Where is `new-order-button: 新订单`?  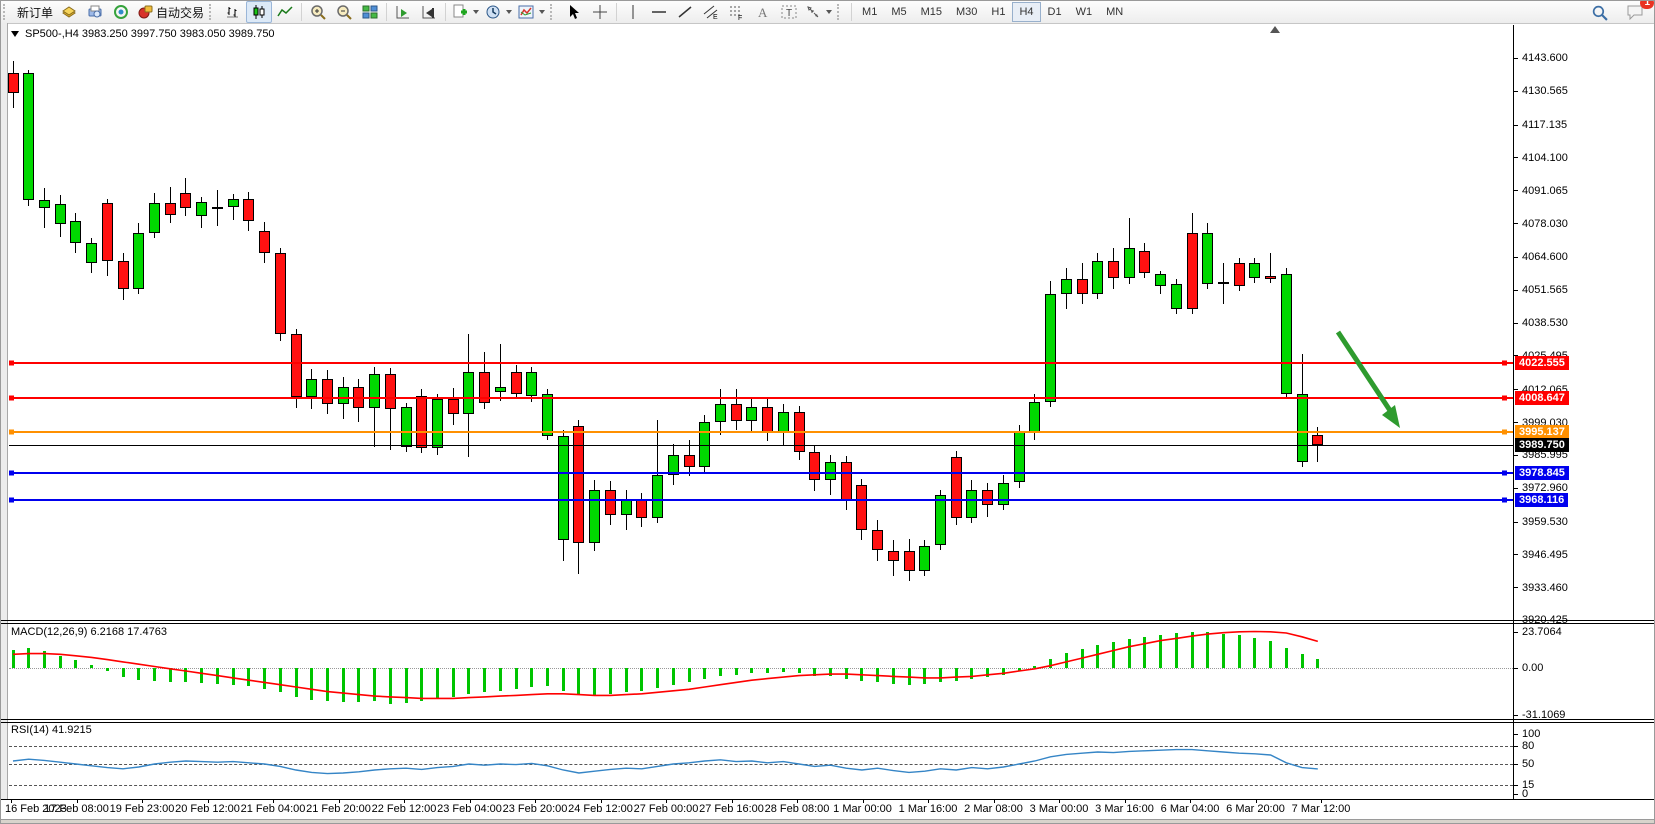 new-order-button: 新订单 is located at coordinates (35, 12).